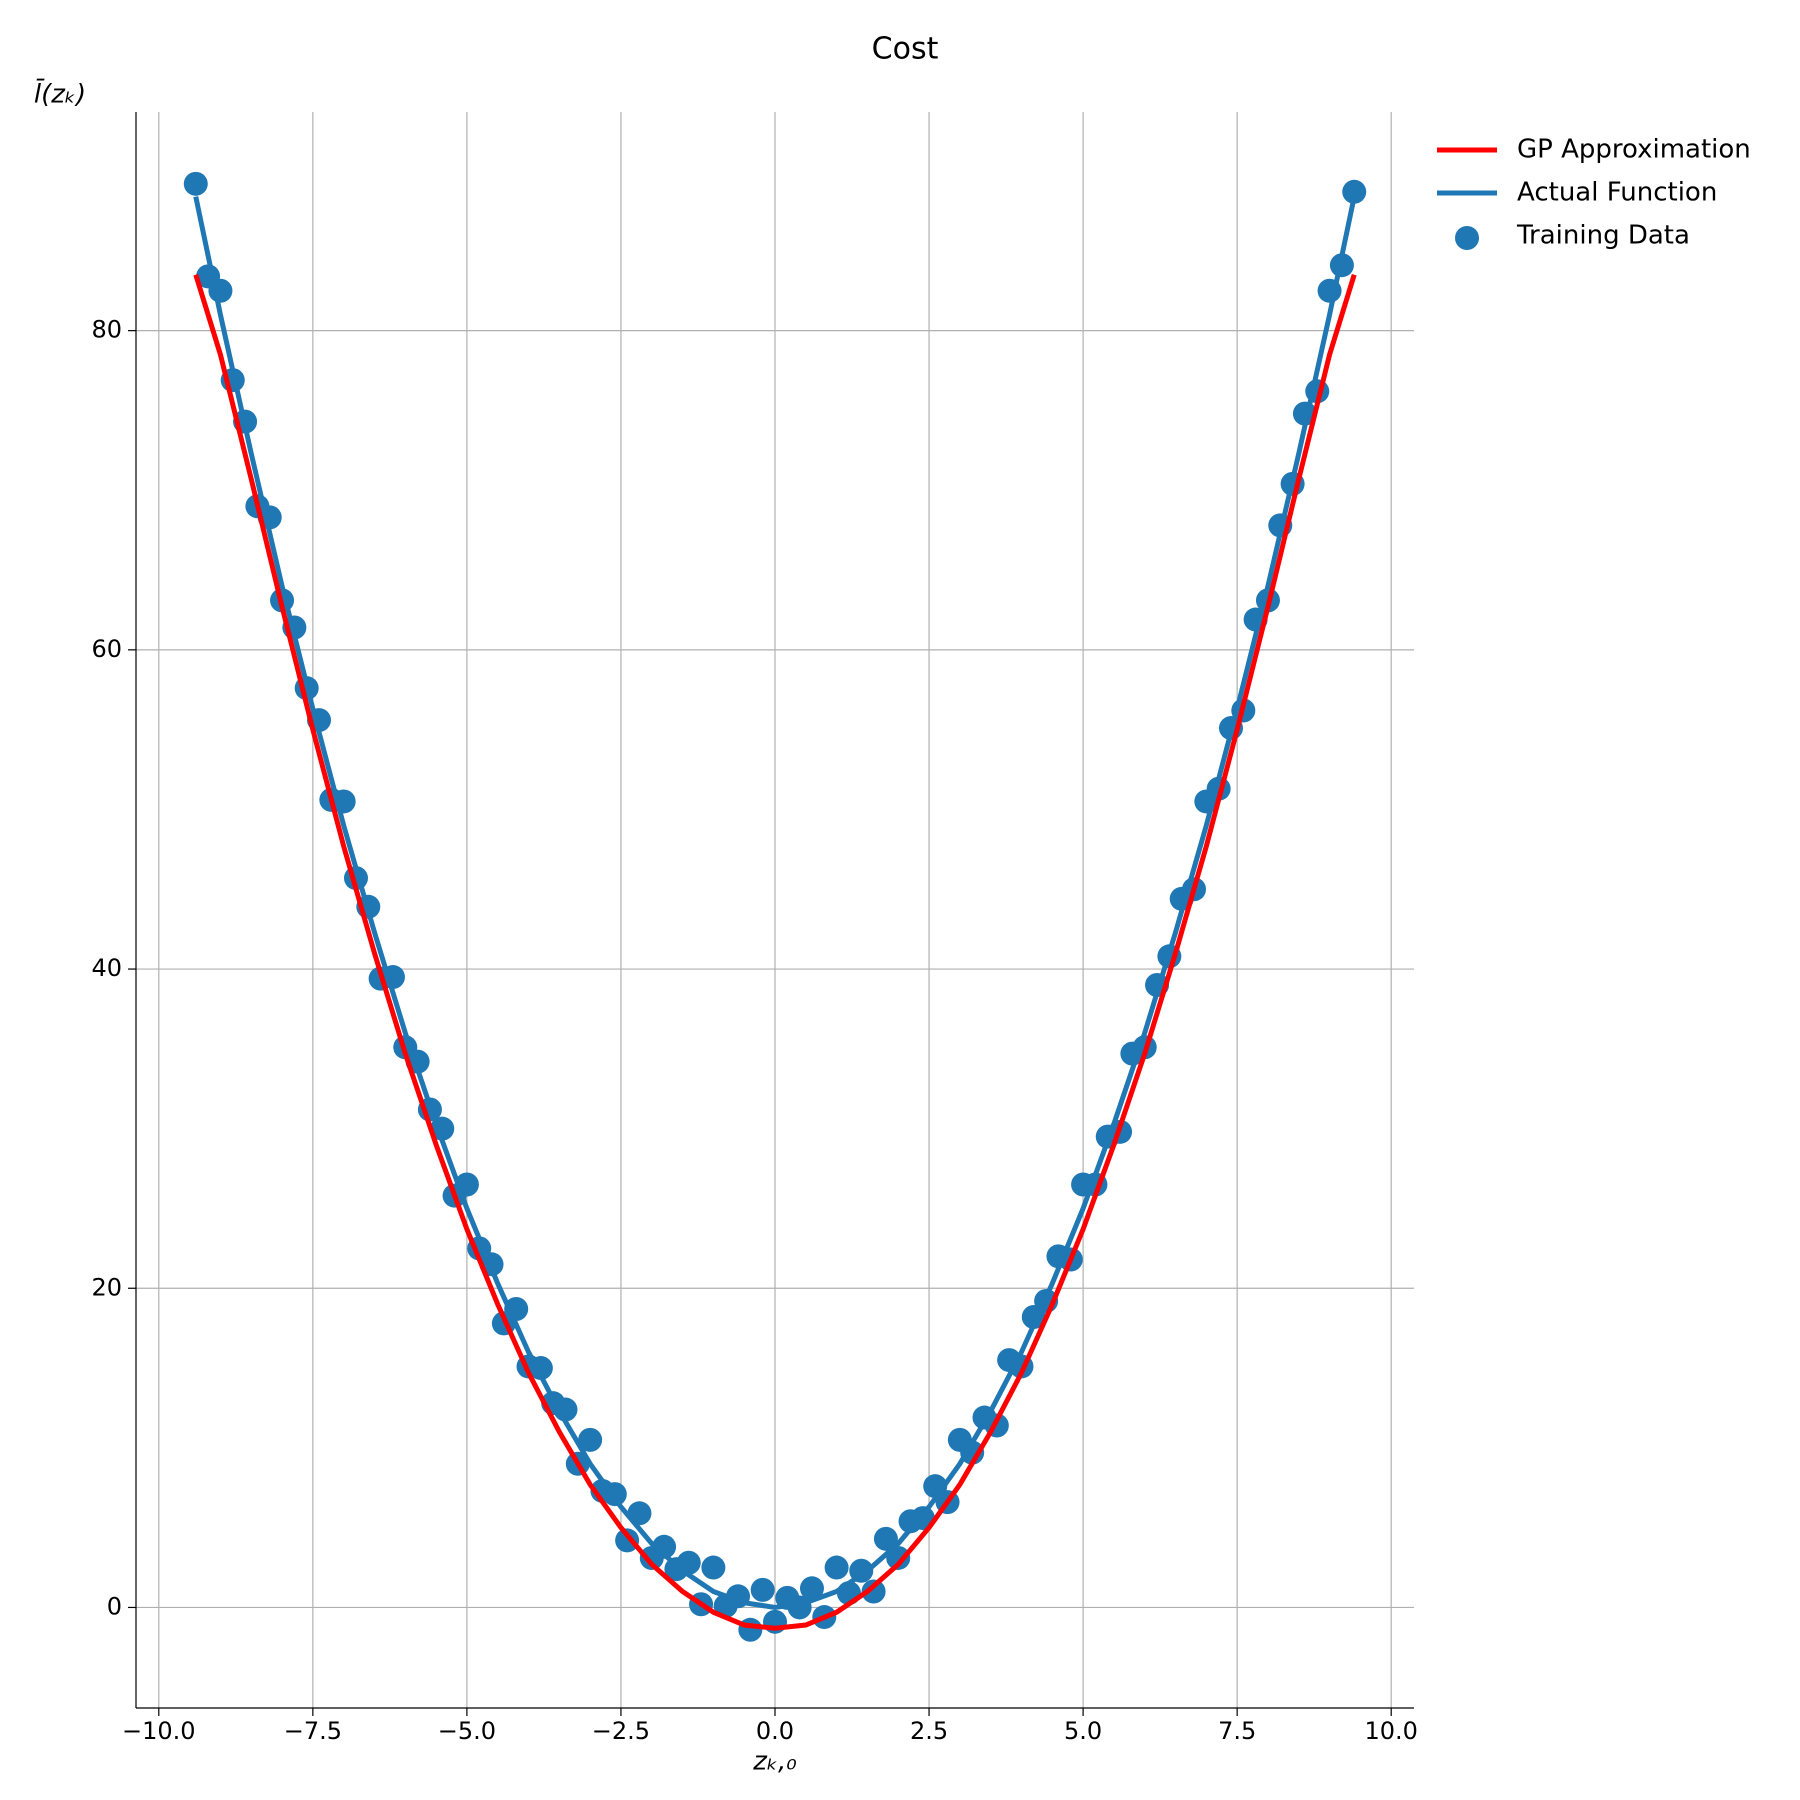 The width and height of the screenshot is (1800, 1800). I want to click on y-tick-label: 80, so click(106, 330).